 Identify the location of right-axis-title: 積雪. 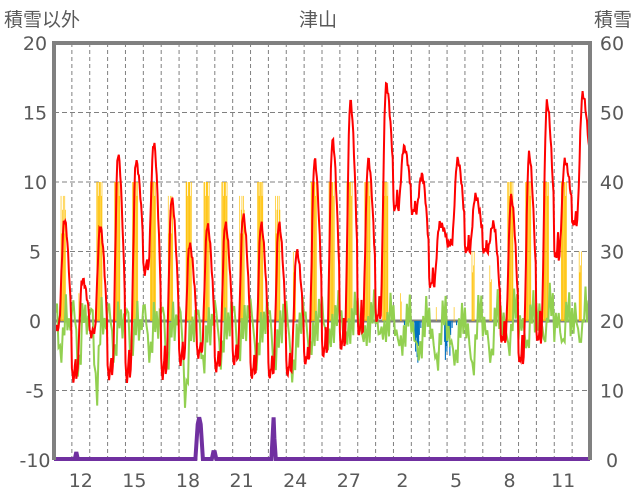
(613, 20).